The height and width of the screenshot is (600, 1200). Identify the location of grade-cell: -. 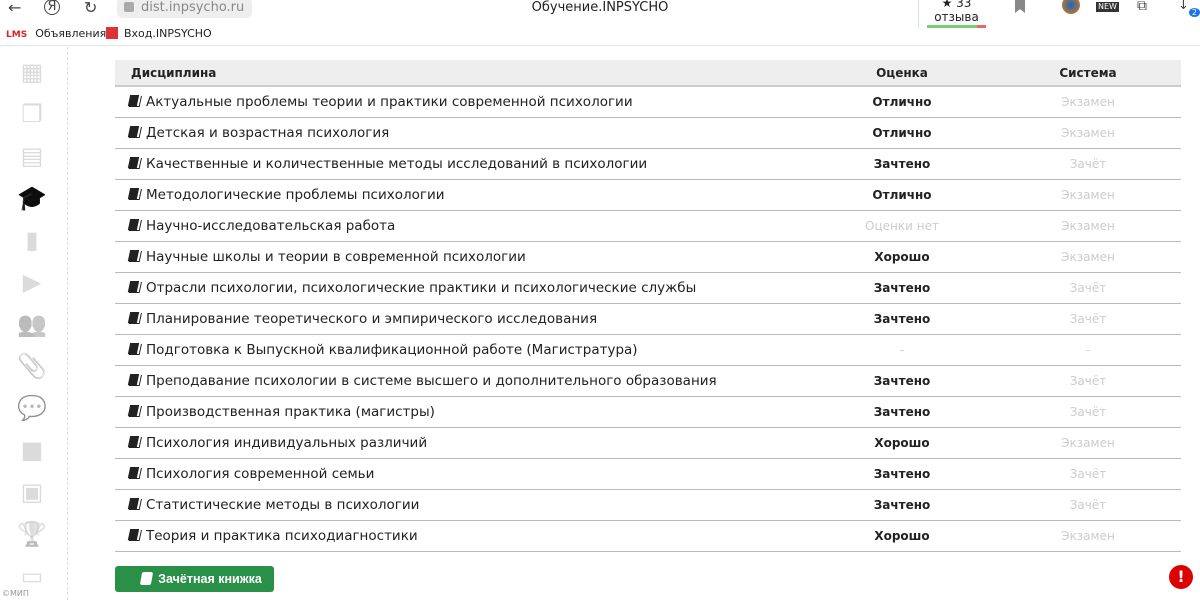
(902, 350).